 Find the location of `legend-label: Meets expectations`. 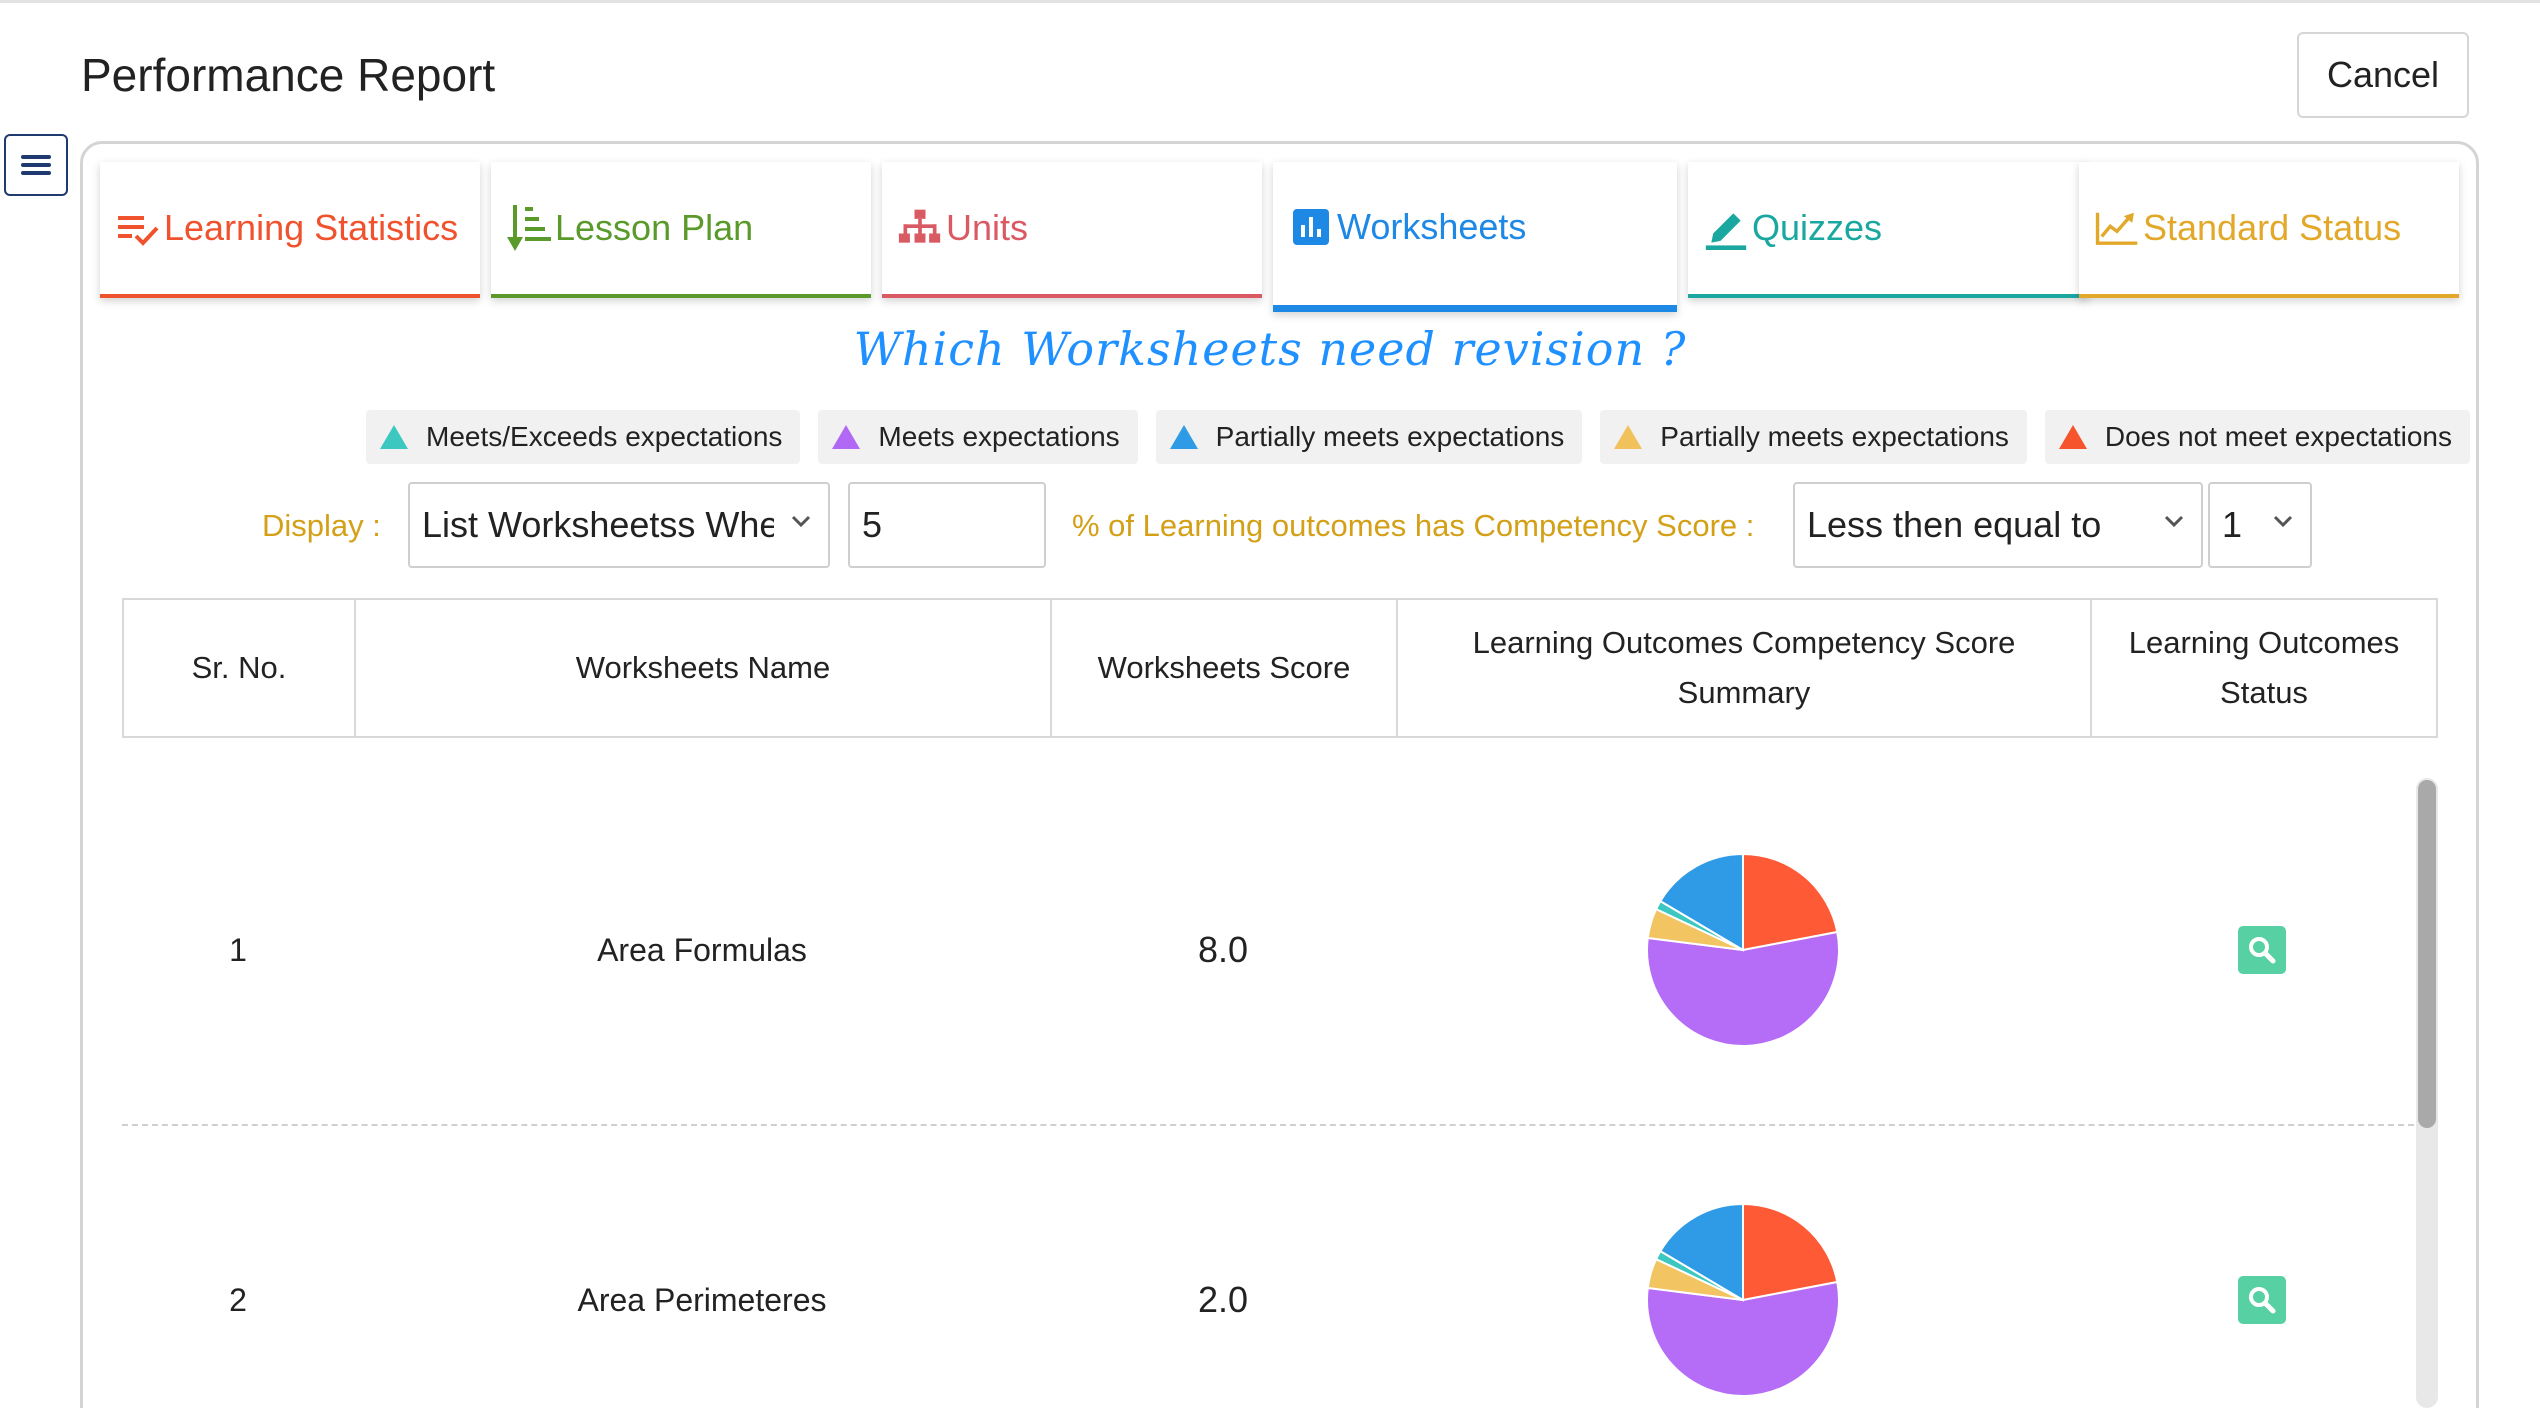

legend-label: Meets expectations is located at coordinates (999, 436).